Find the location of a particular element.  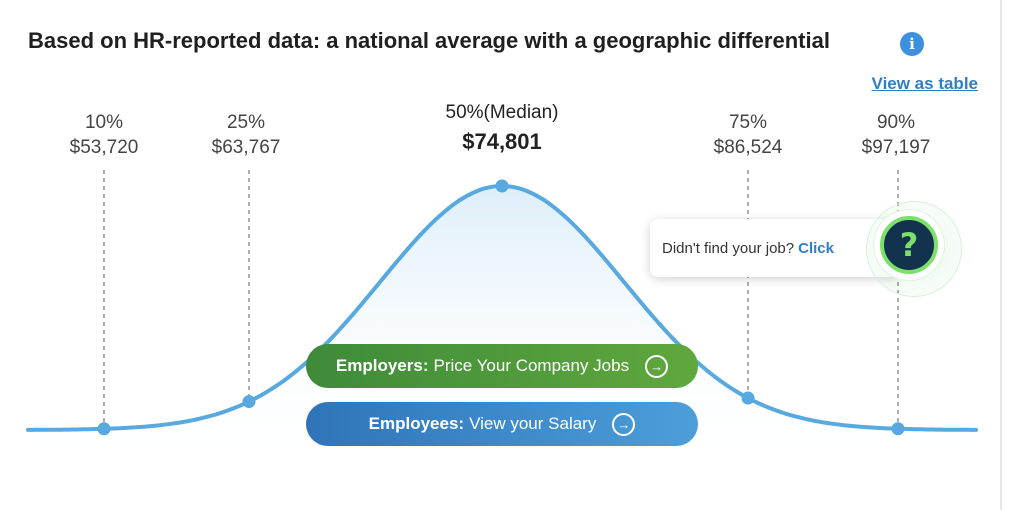

percentile-label-75: 75% $86,524 is located at coordinates (748, 135).